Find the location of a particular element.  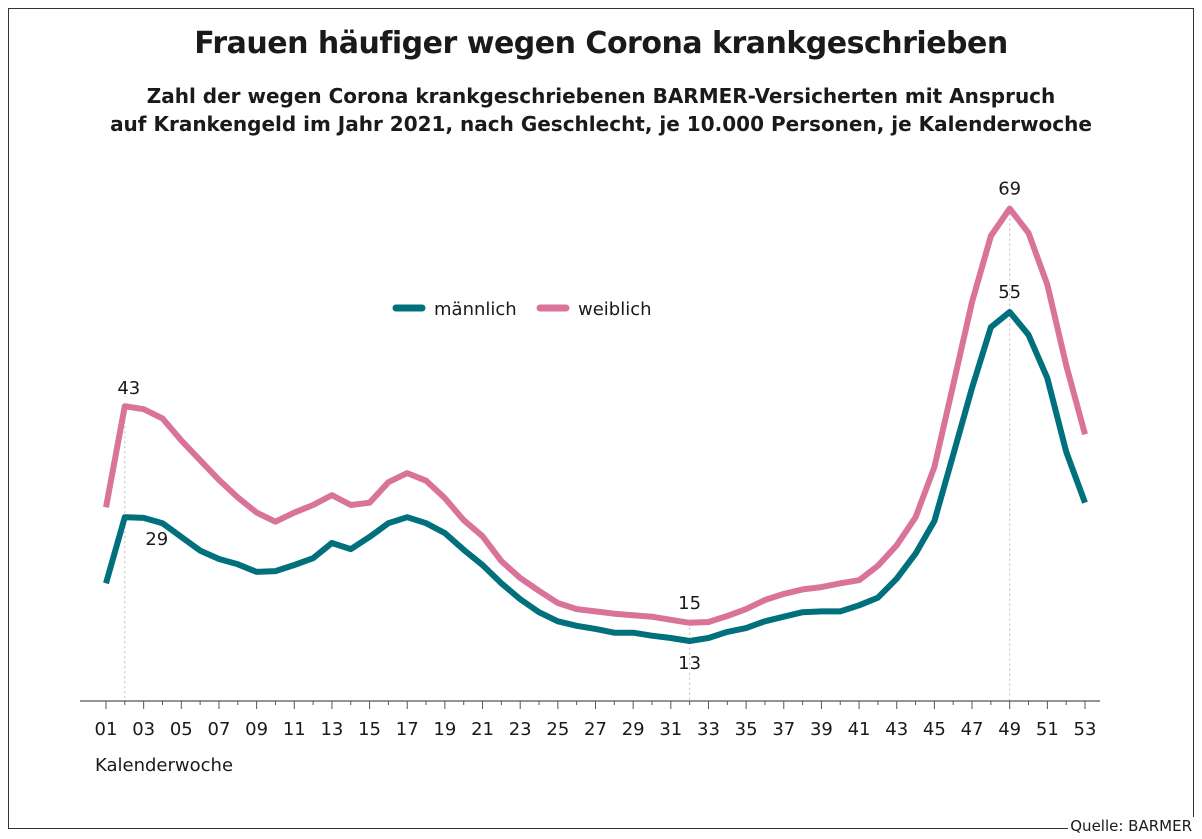

x-tick-label: 01 is located at coordinates (106, 729).